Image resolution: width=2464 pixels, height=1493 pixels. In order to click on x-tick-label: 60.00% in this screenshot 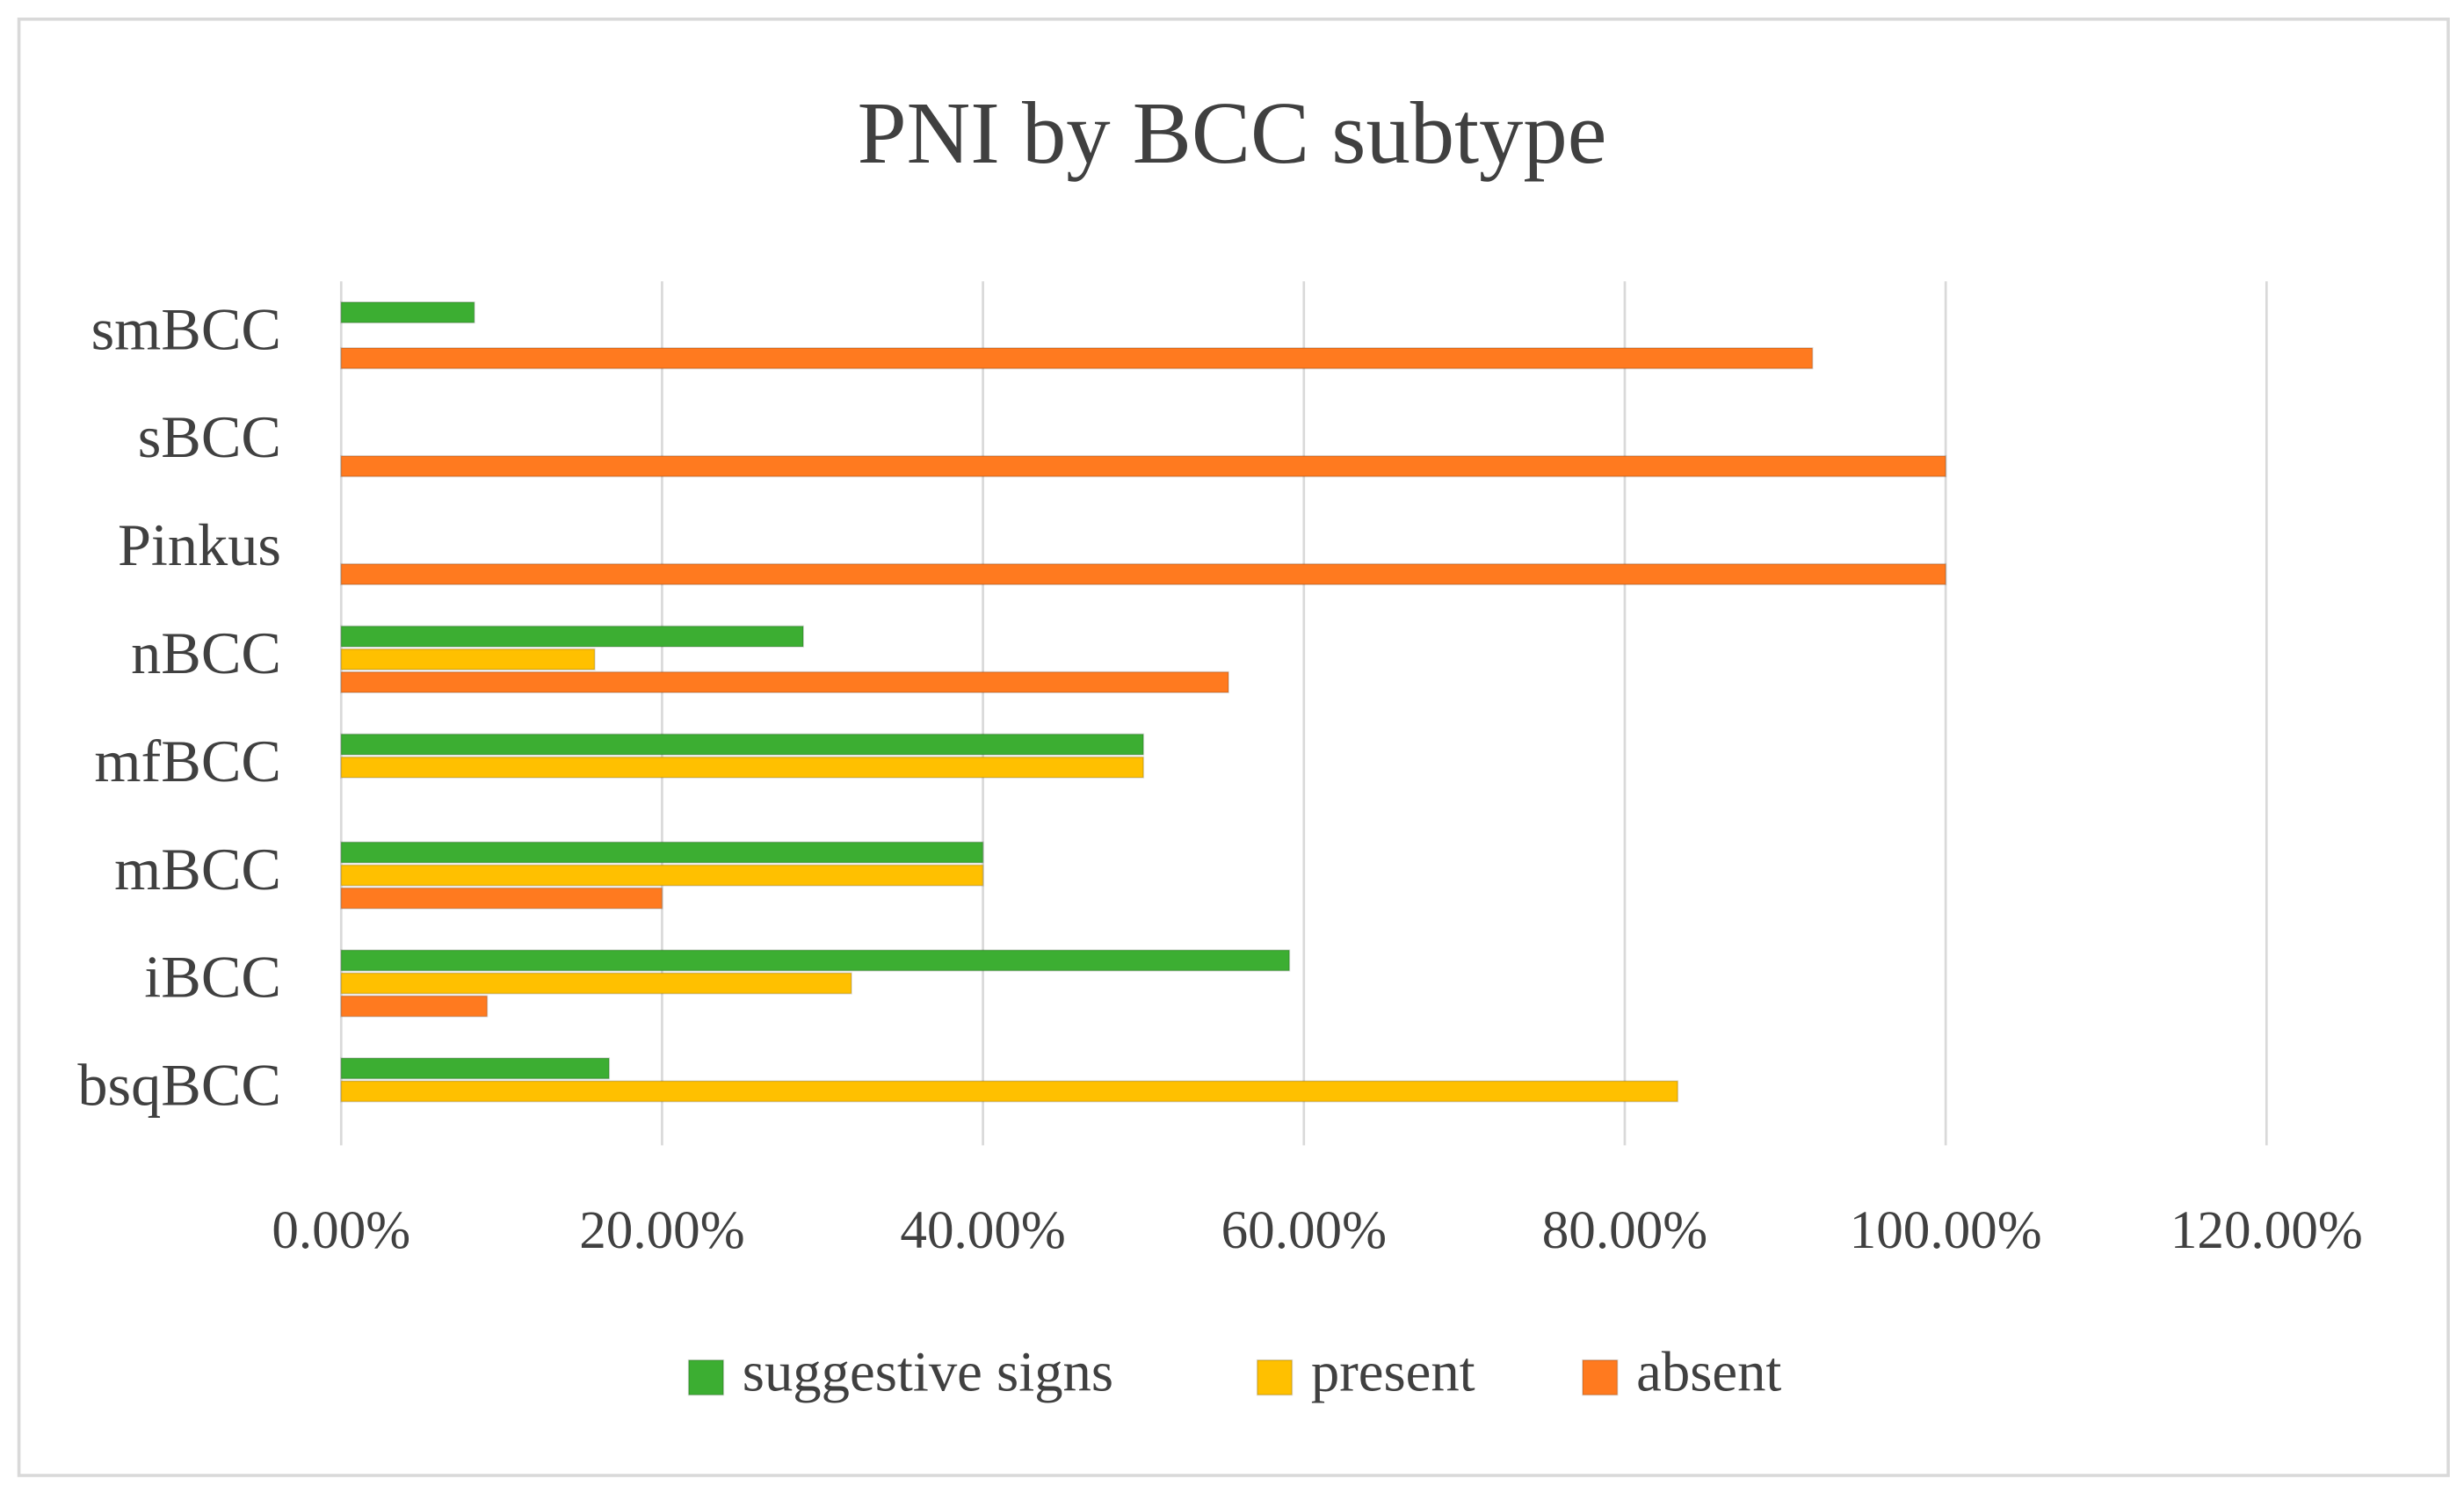, I will do `click(1304, 1230)`.